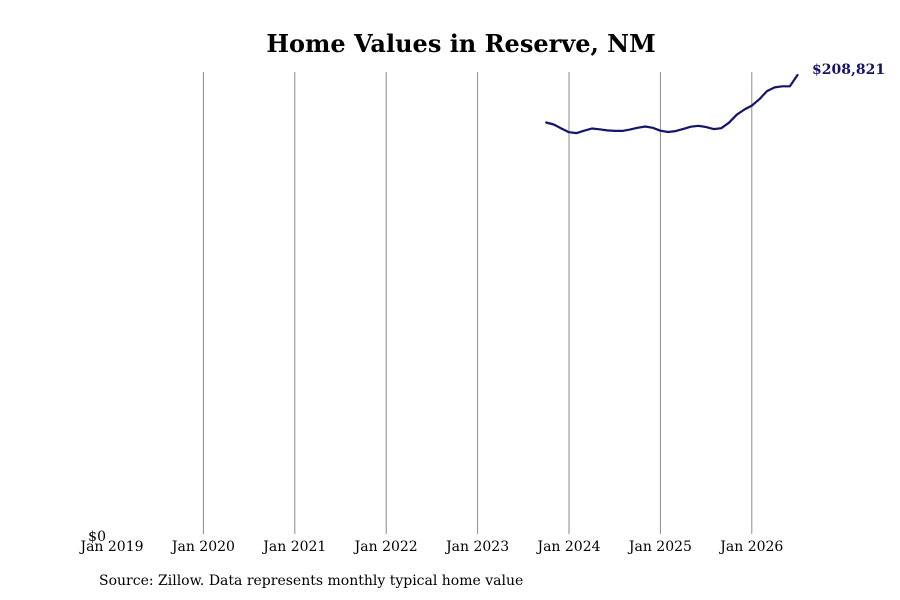 The width and height of the screenshot is (900, 600). What do you see at coordinates (567, 547) in the screenshot?
I see `x-tick-label: Jan 2024` at bounding box center [567, 547].